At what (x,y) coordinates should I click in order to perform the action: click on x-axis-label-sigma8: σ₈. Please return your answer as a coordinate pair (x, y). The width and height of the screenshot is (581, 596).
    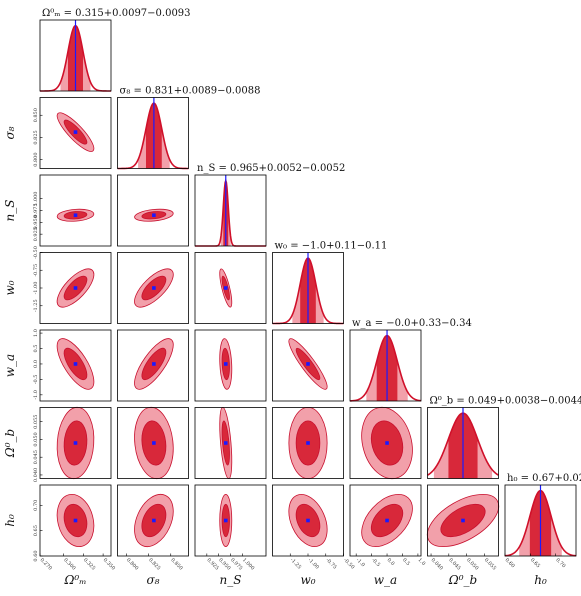
    Looking at the image, I should click on (152, 580).